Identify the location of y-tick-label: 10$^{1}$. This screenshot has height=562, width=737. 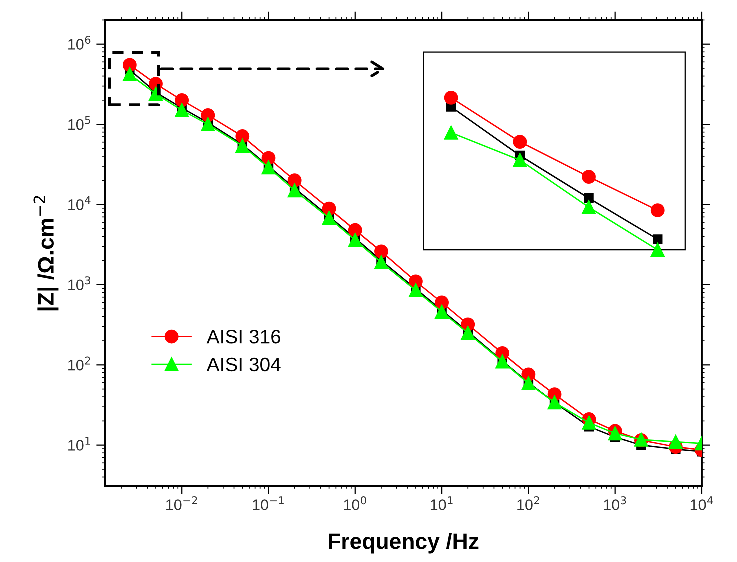
(79, 444).